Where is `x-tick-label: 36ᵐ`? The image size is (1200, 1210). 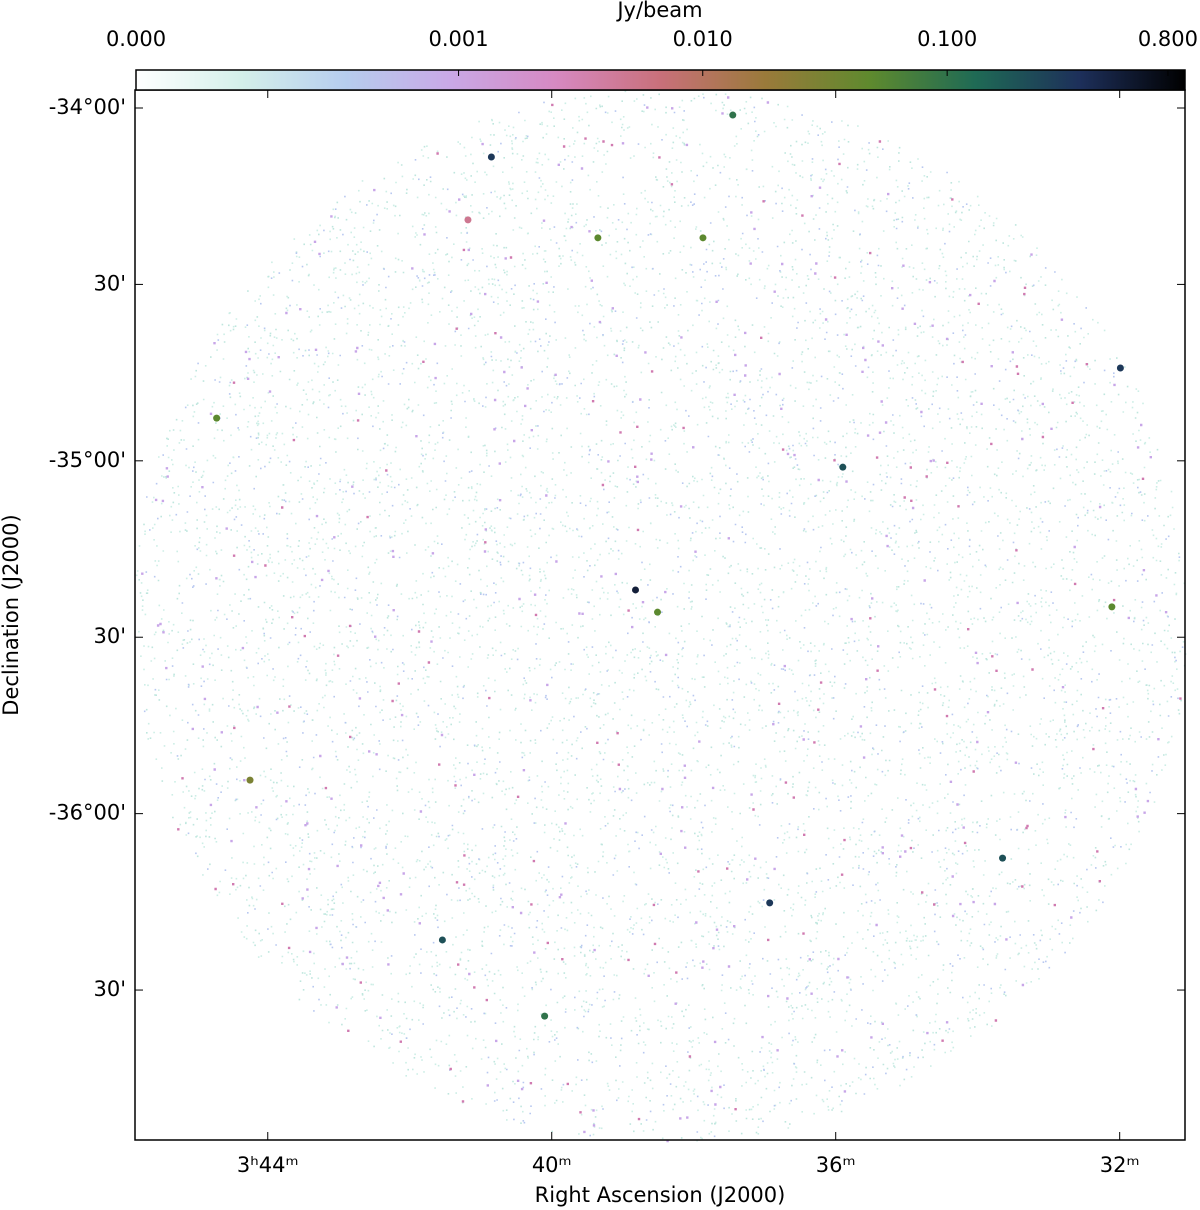
x-tick-label: 36ᵐ is located at coordinates (836, 1165).